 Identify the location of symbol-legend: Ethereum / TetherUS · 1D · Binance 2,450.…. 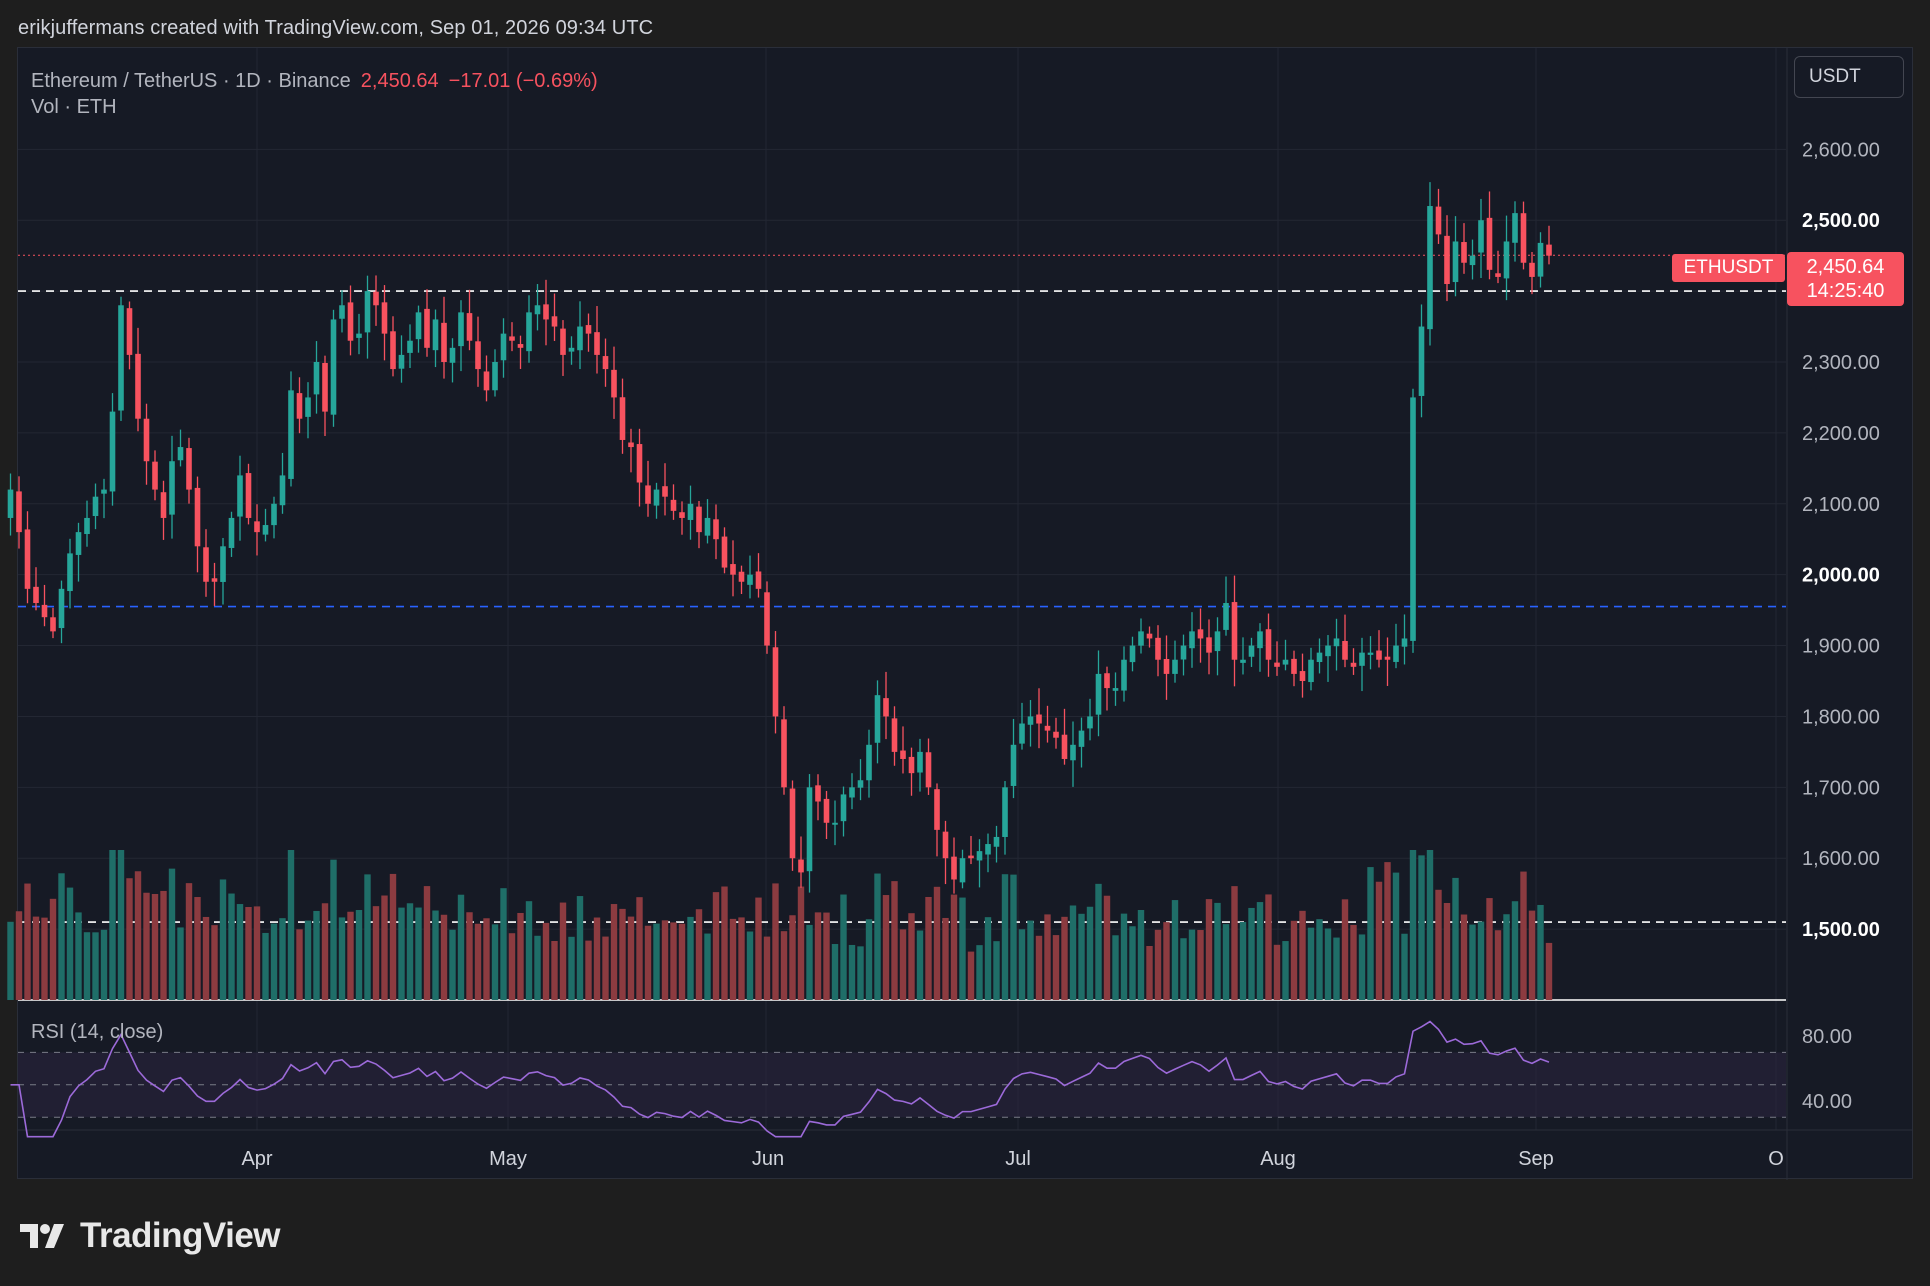
(314, 81).